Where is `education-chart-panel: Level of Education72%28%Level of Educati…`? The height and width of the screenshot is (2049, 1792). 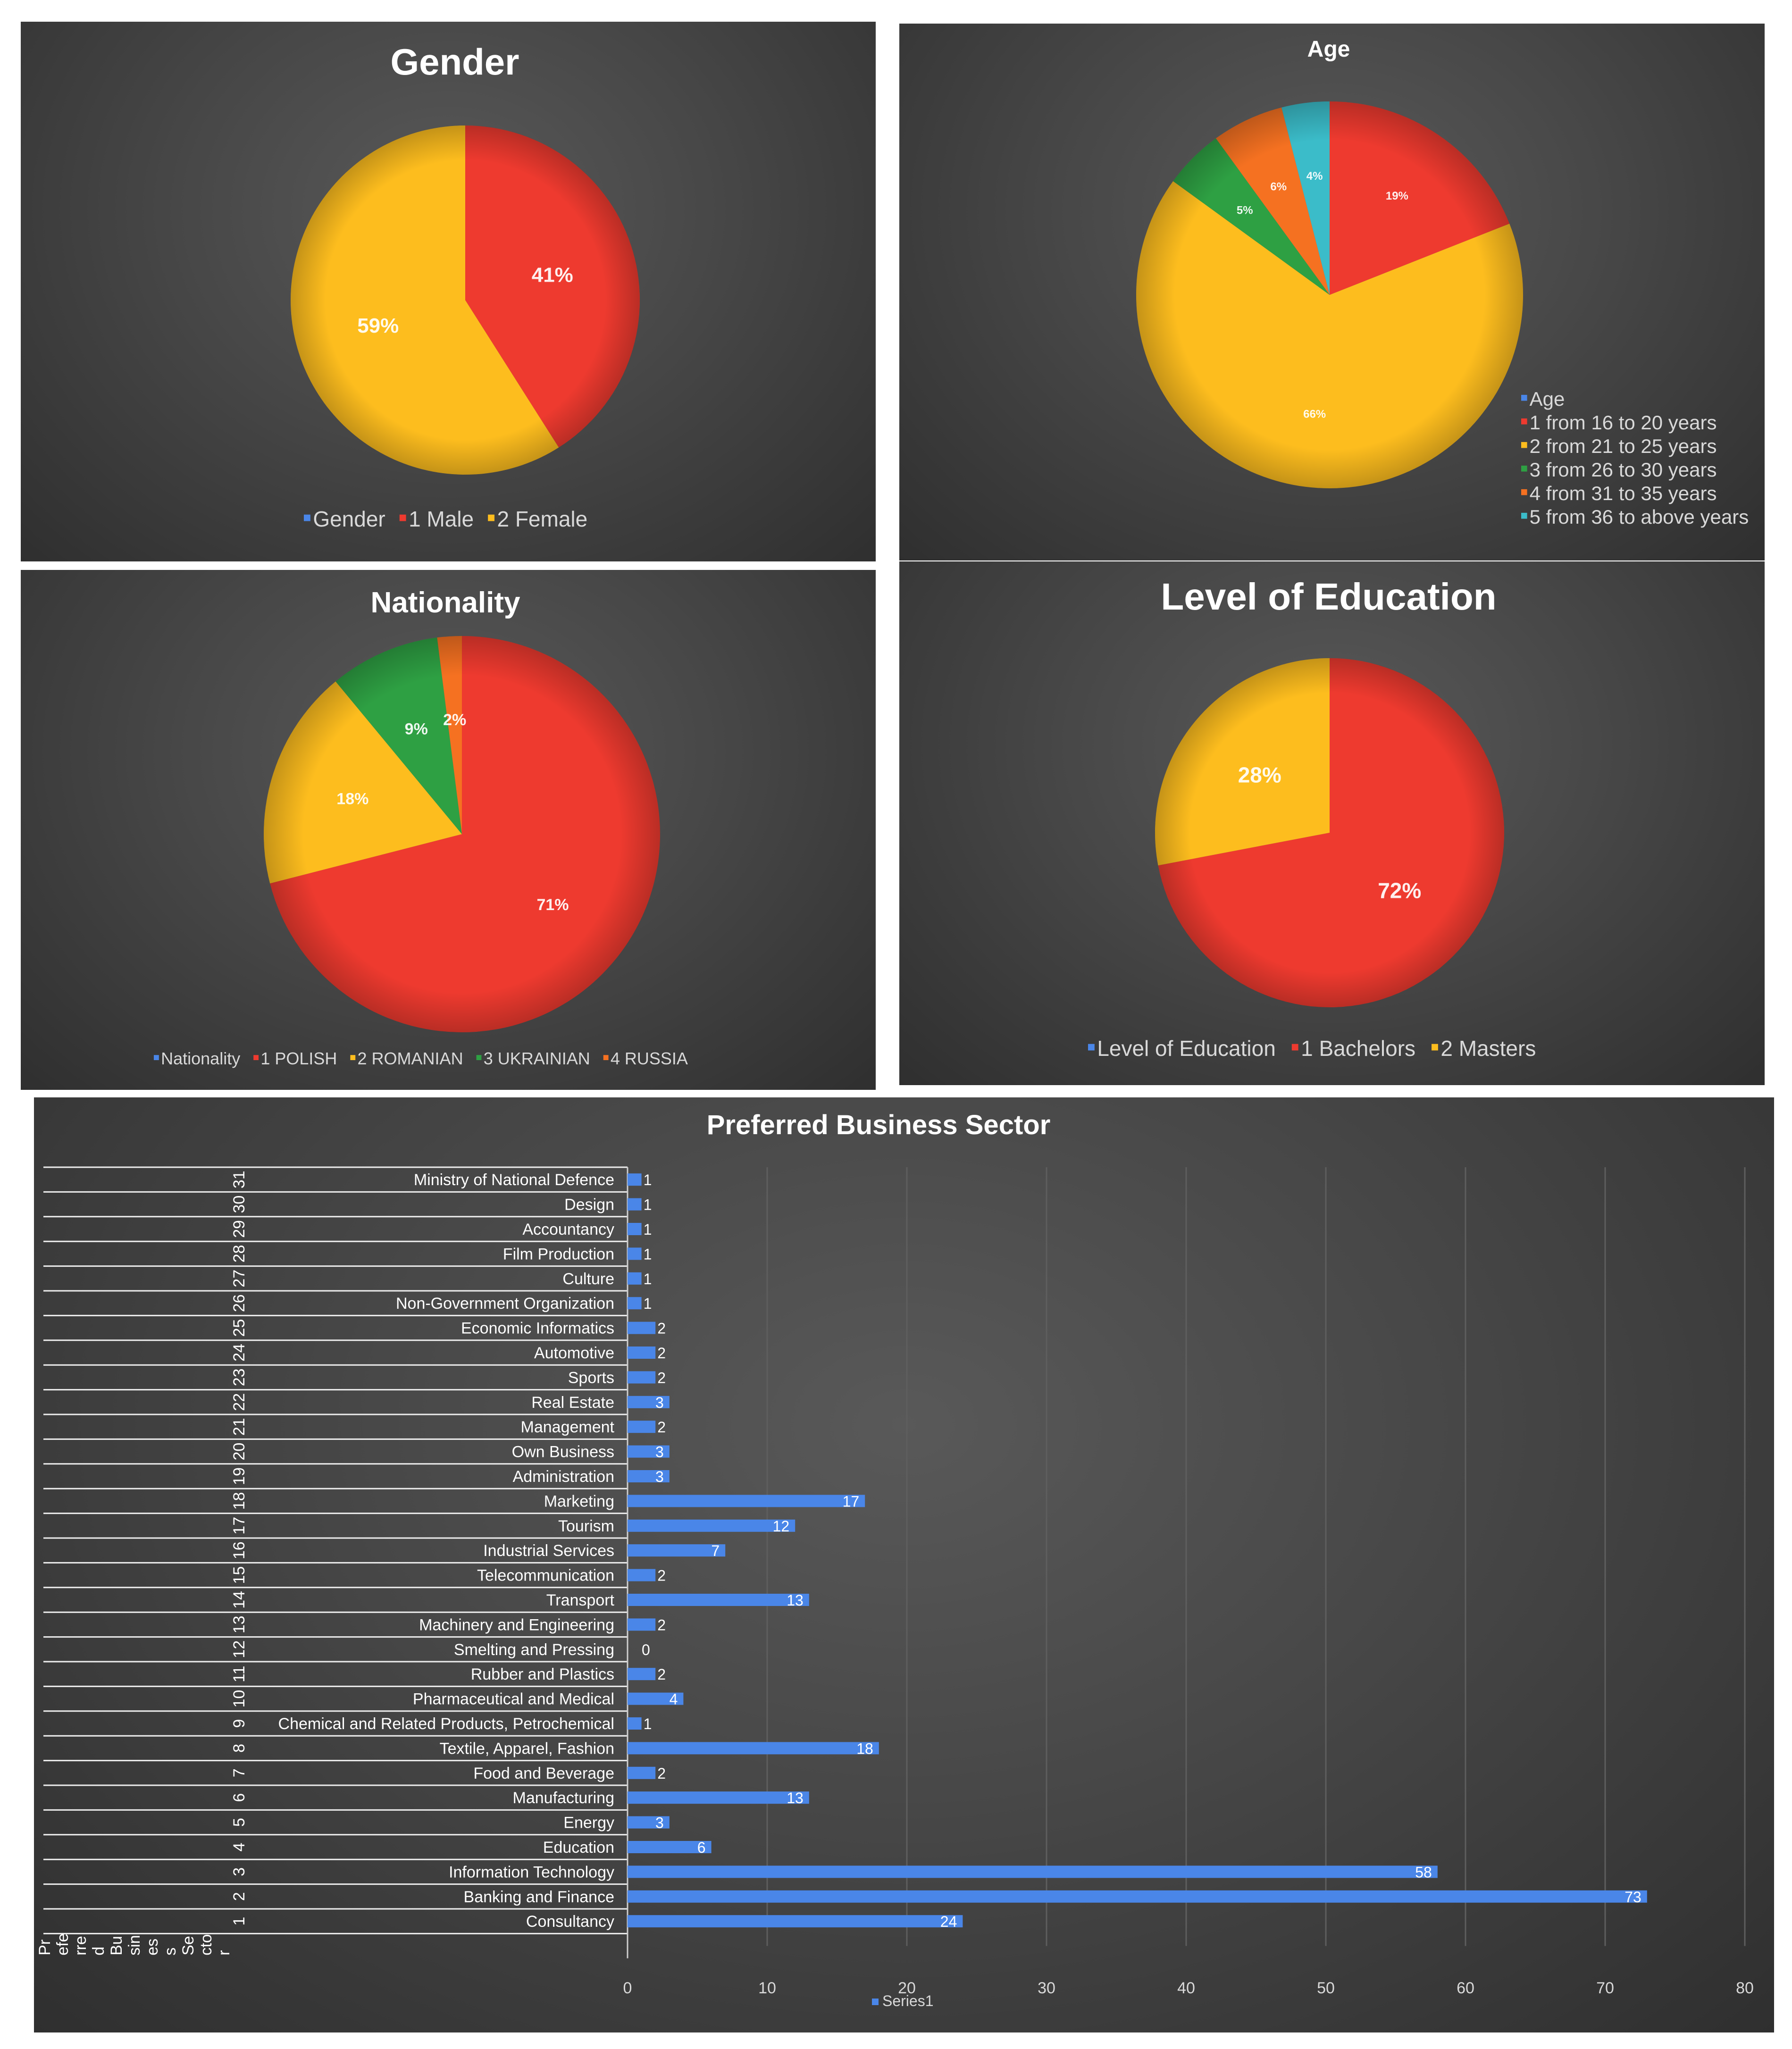 education-chart-panel: Level of Education72%28%Level of Educati… is located at coordinates (1332, 823).